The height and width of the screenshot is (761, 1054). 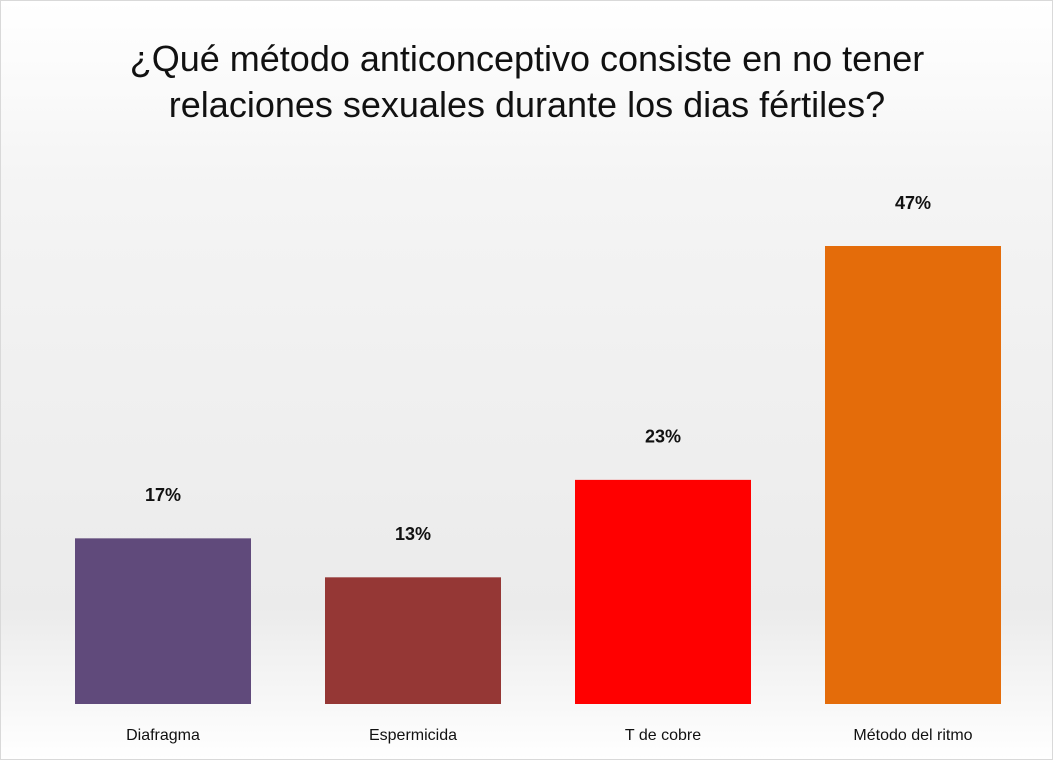 I want to click on x-tick-label: Diafragma, so click(x=163, y=735).